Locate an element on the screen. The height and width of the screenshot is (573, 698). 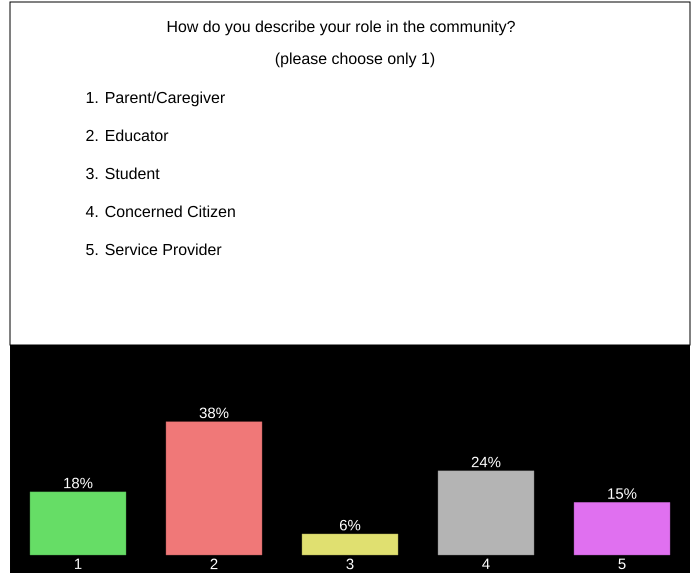
x-tick-label: 5 is located at coordinates (622, 564).